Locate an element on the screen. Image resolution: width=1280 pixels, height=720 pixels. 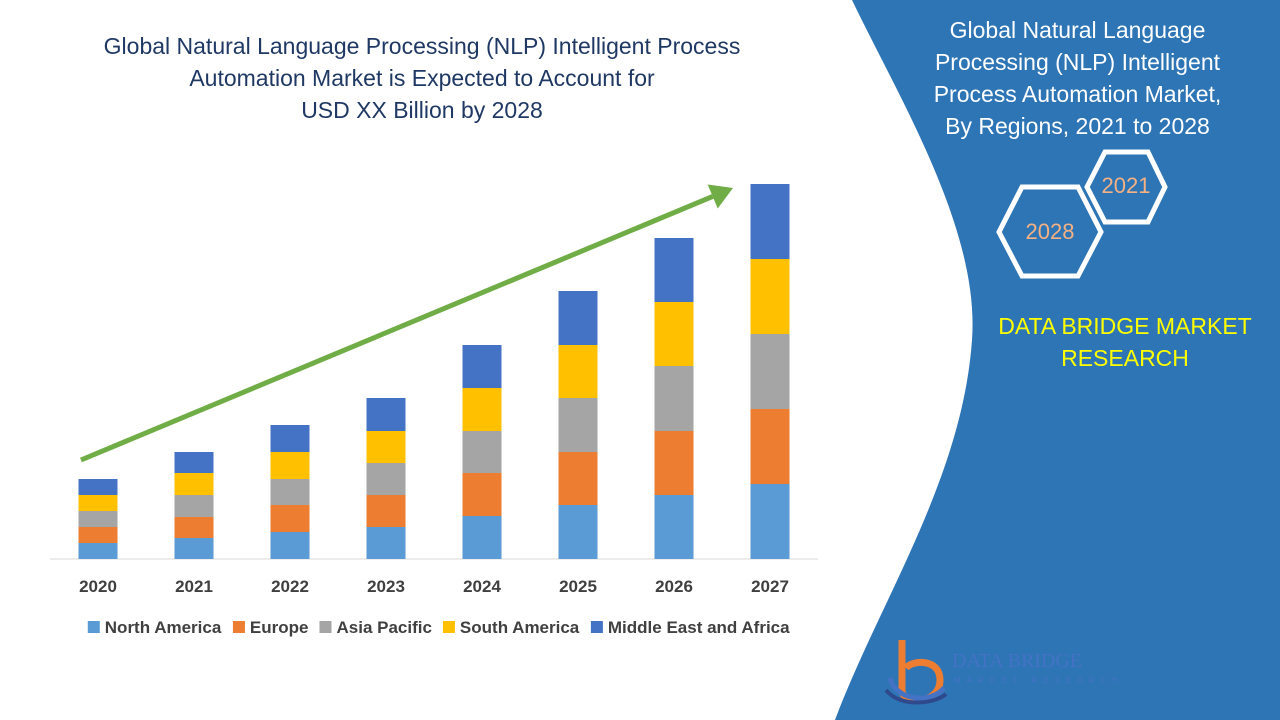
bar-2021-south-america is located at coordinates (194, 484).